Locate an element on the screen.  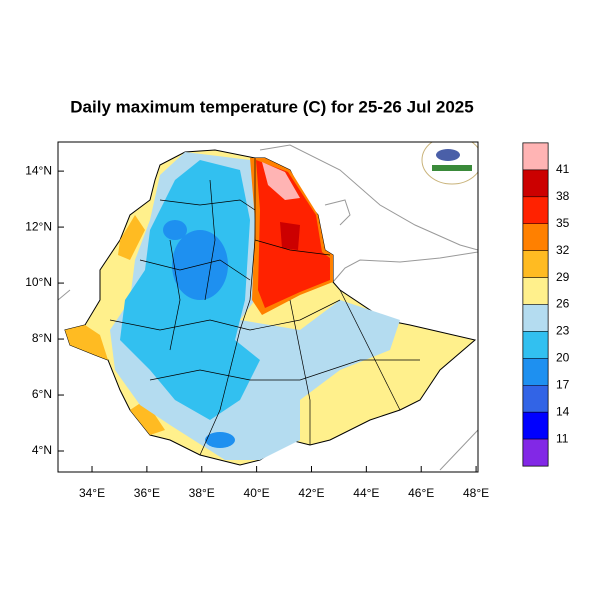
x-tick-label: 42°E is located at coordinates (311, 493).